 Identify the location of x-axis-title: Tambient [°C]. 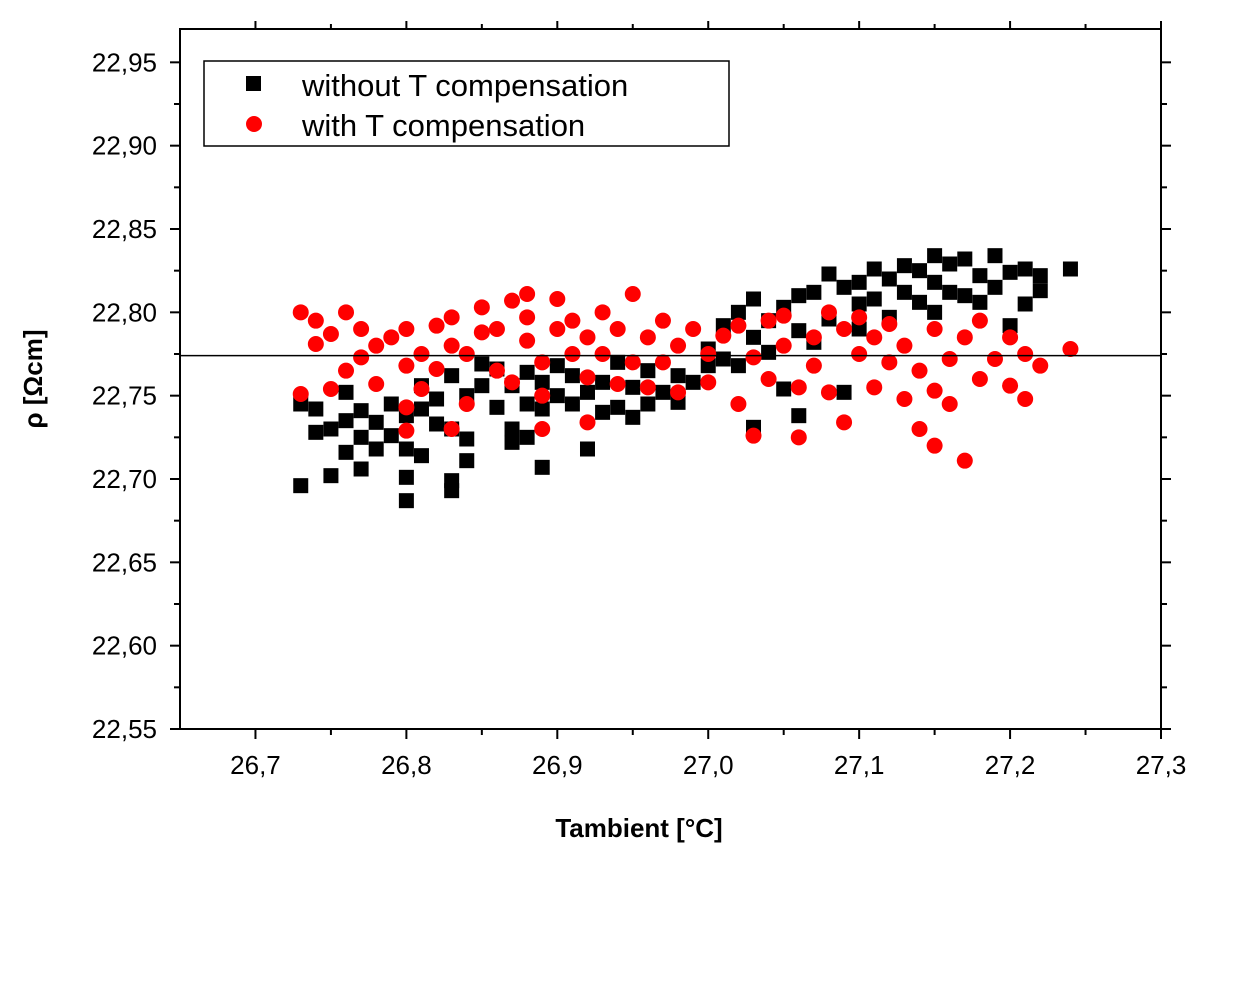
(638, 828).